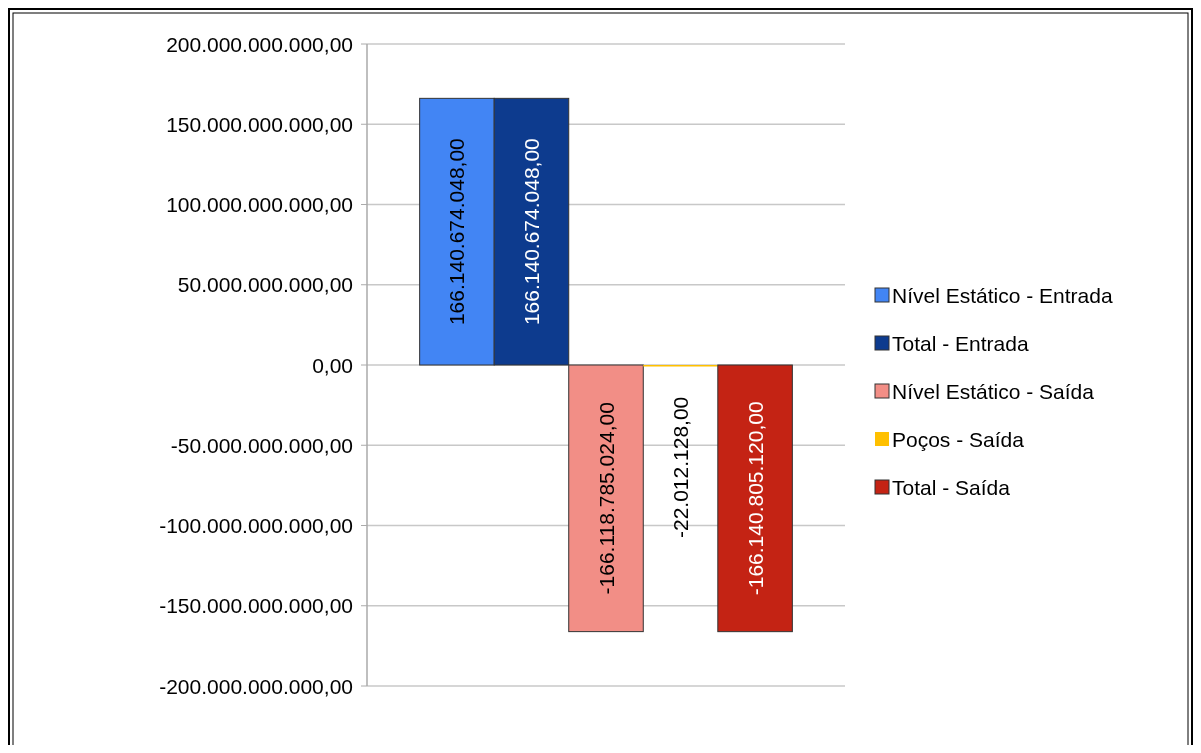 The width and height of the screenshot is (1201, 753). Describe the element at coordinates (993, 391) in the screenshot. I see `legend-label: Nível Estático - Saída` at that location.